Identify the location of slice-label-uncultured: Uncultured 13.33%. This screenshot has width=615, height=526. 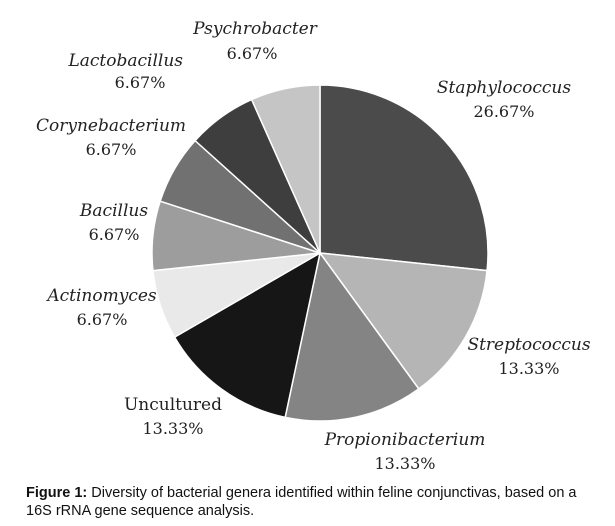
(173, 416).